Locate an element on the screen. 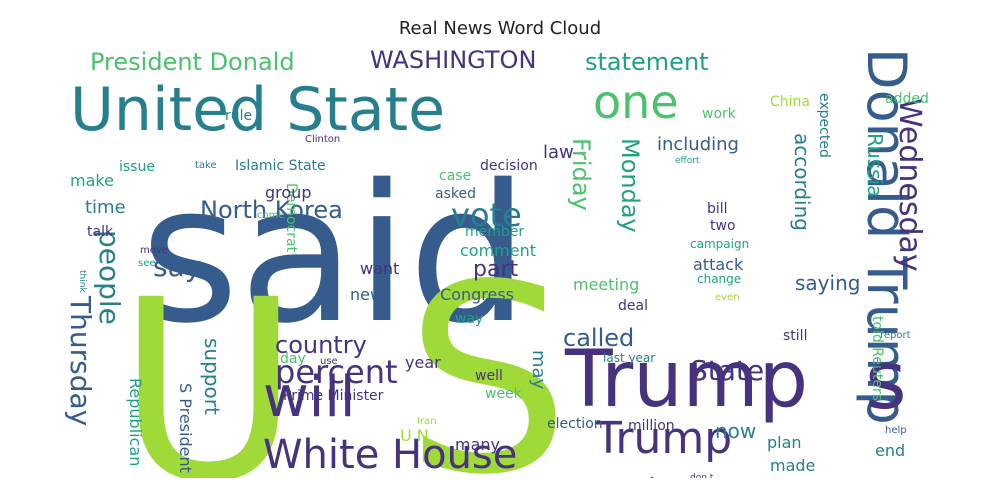 Image resolution: width=1000 pixels, height=500 pixels. word: Congress is located at coordinates (477, 294).